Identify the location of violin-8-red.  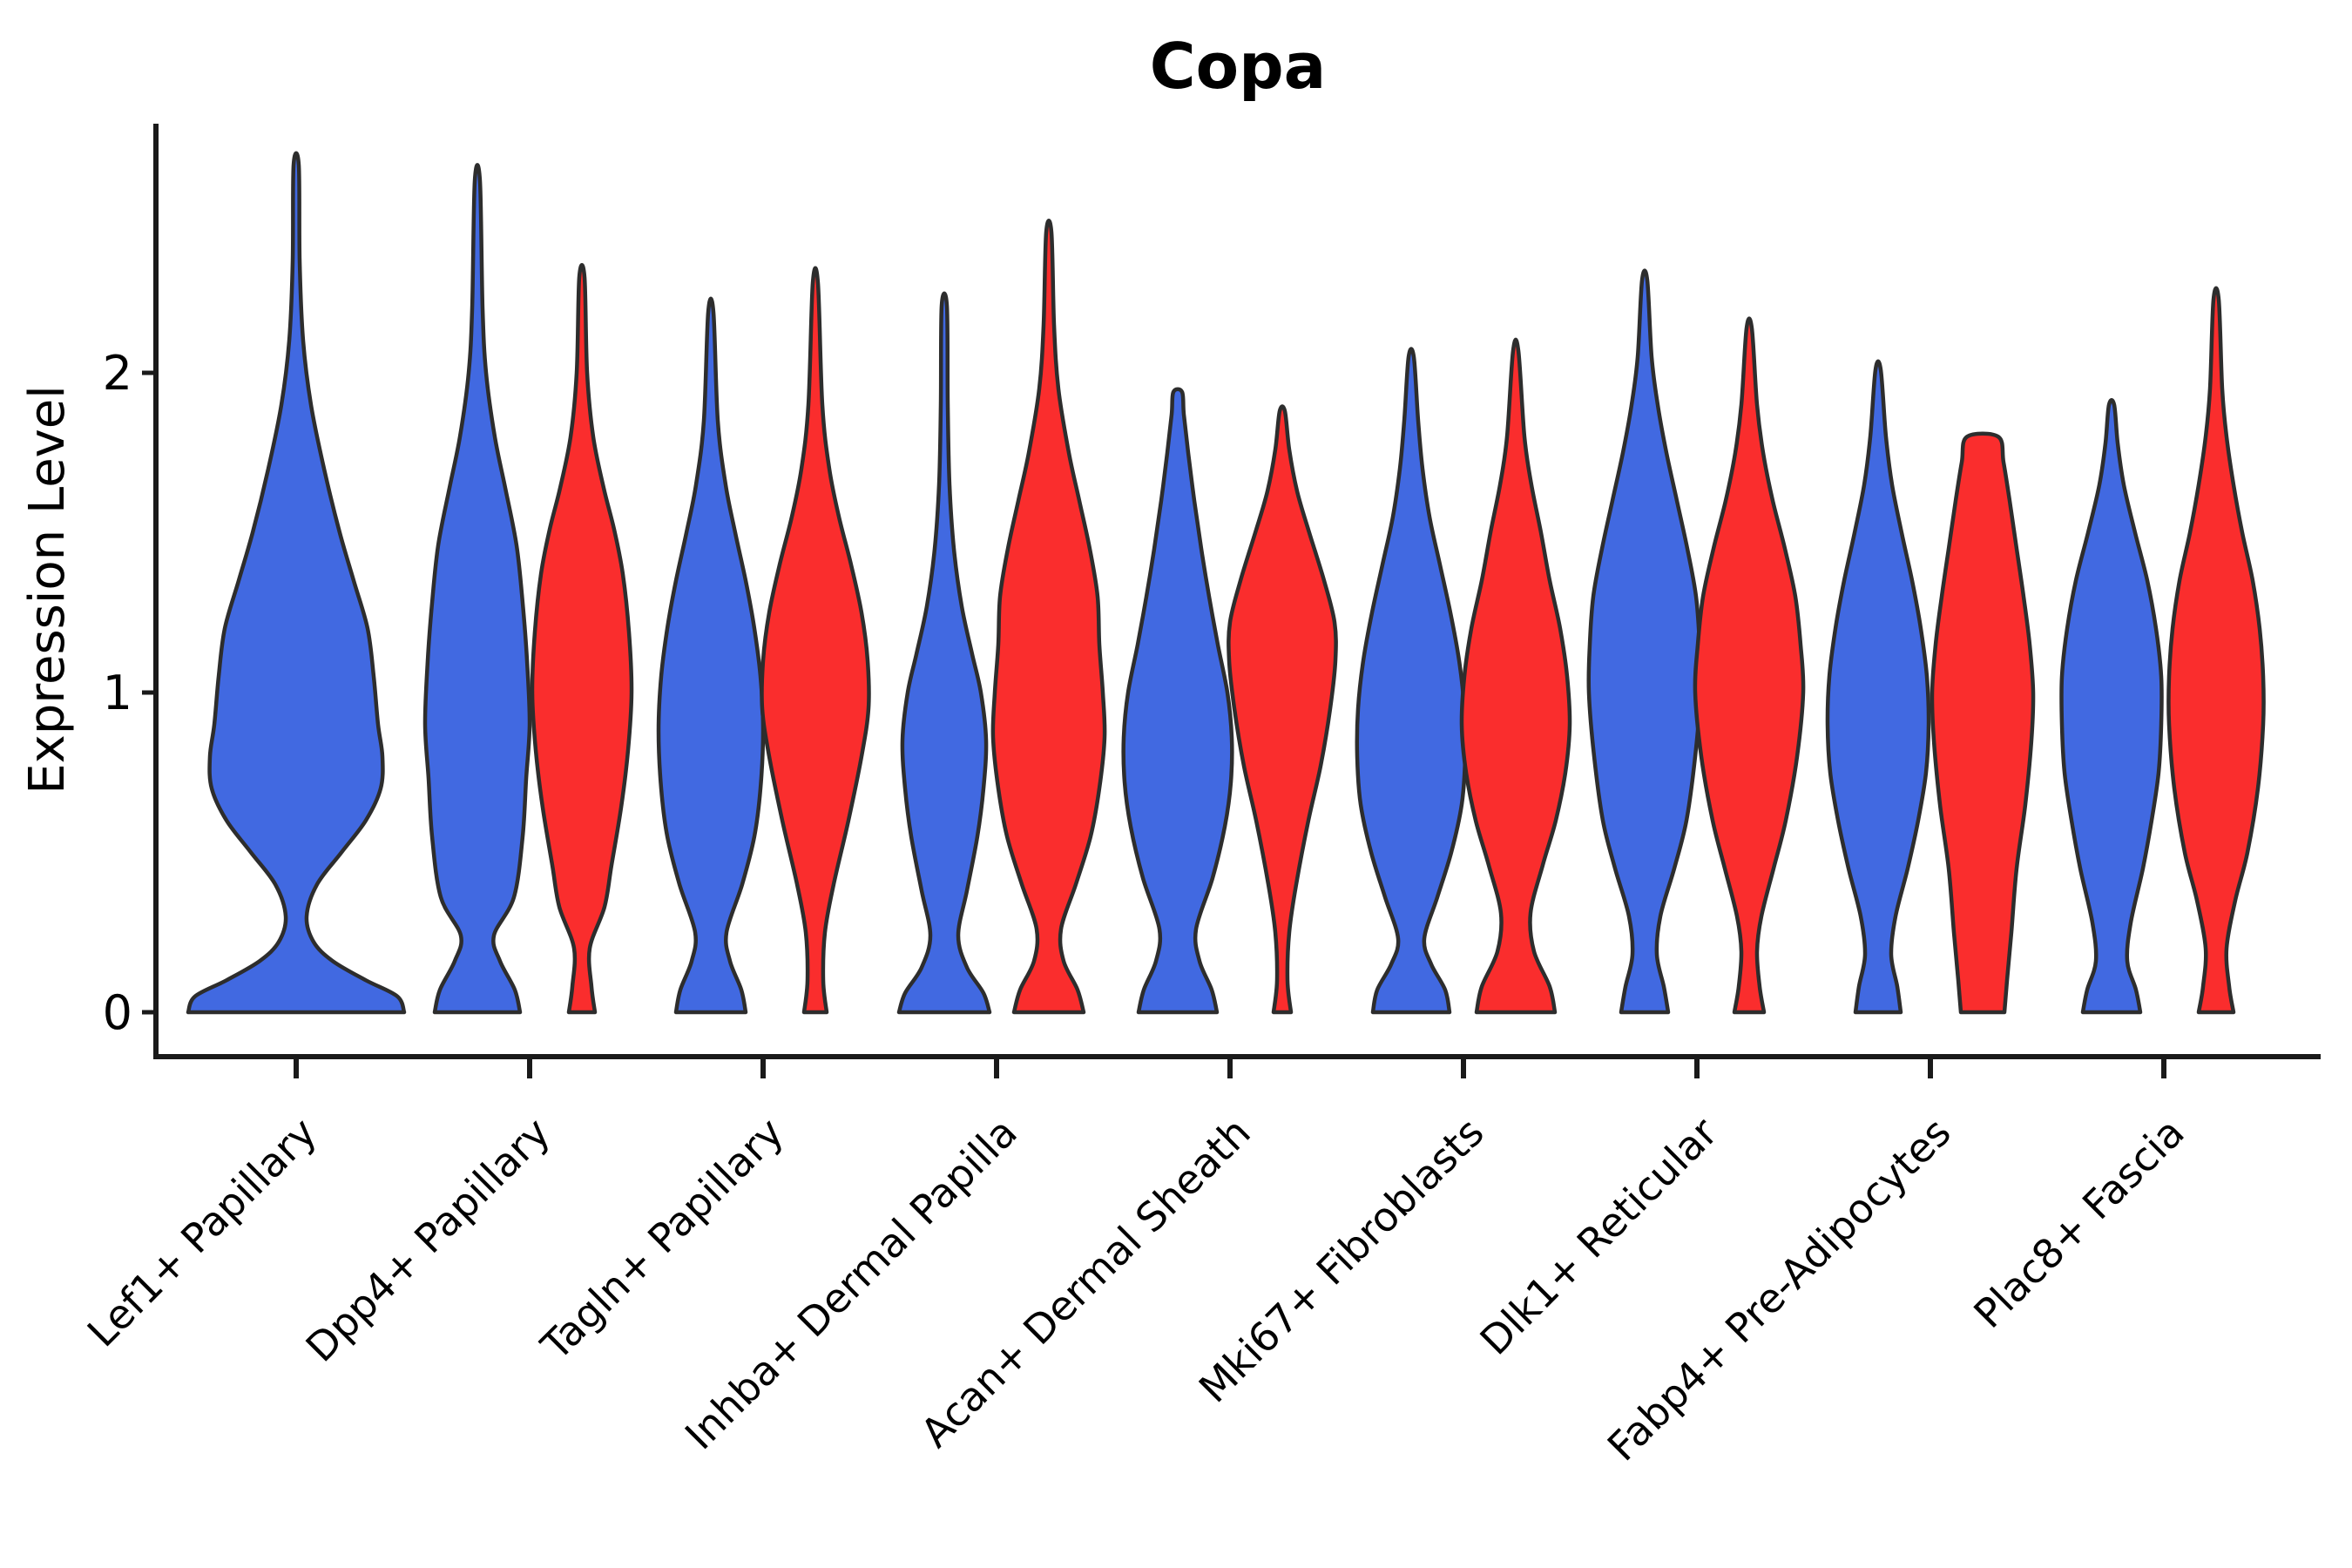
(2216, 650).